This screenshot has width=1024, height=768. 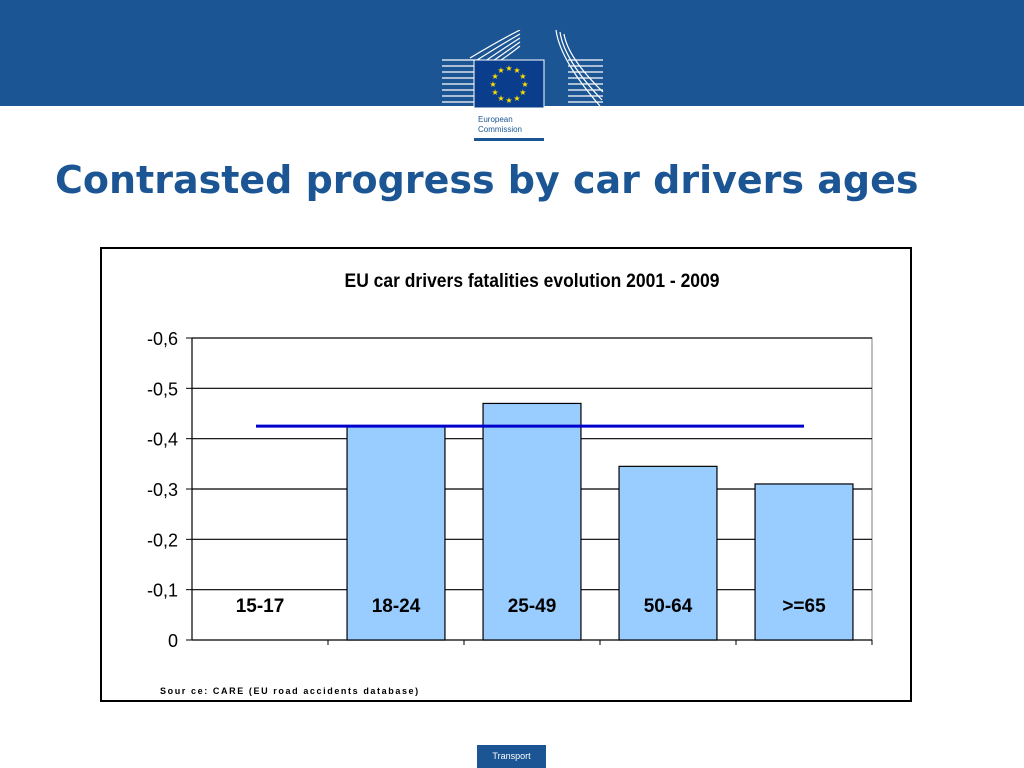 I want to click on bar-category-label: 18-24, so click(x=396, y=606).